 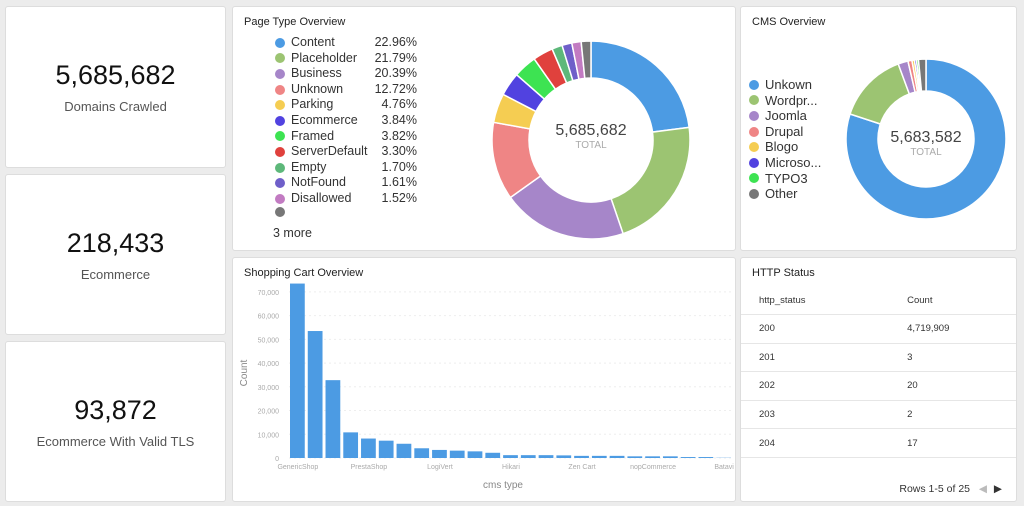 I want to click on y-tick-label: 50,000, so click(x=269, y=340).